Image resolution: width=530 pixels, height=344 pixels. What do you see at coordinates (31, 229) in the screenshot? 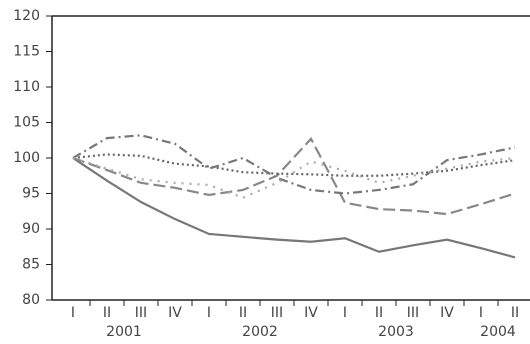
I see `y-tick-label: 90` at bounding box center [31, 229].